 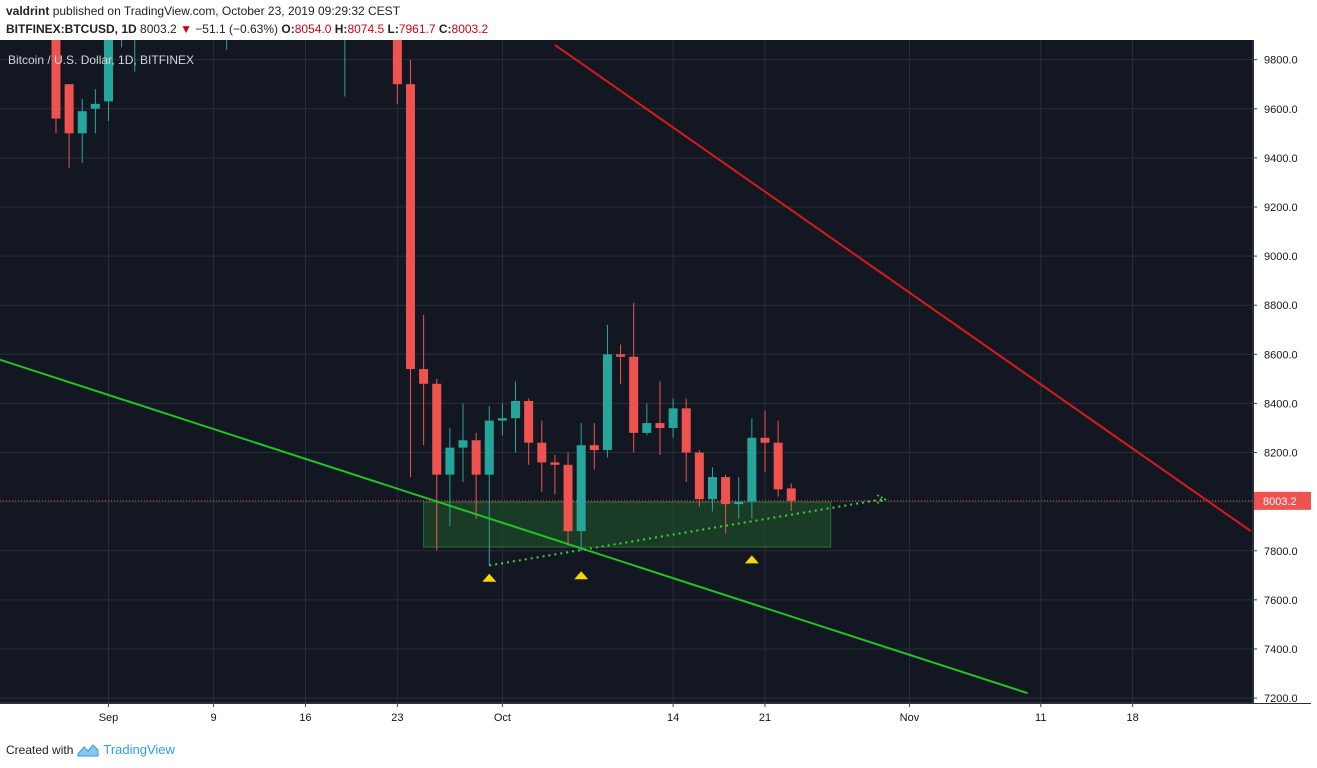 What do you see at coordinates (1281, 355) in the screenshot?
I see `price-tick-label: 8600.0` at bounding box center [1281, 355].